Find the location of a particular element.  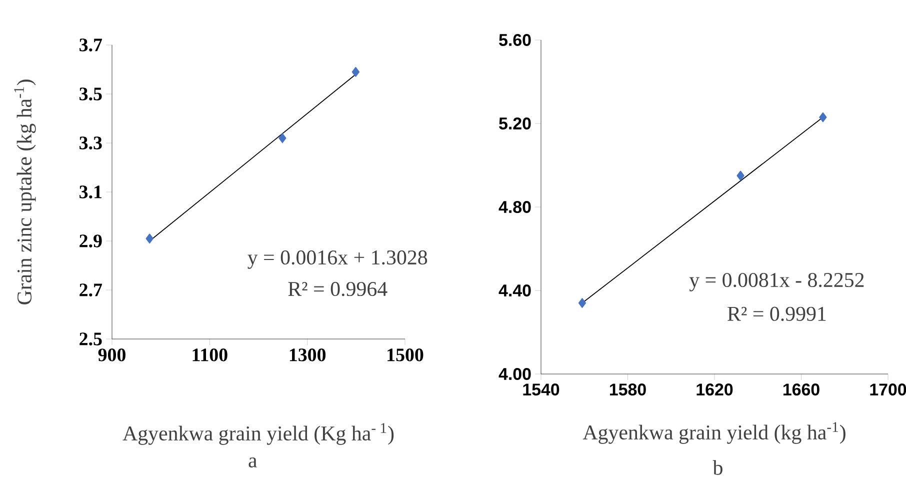

y-axis-title: Grain zinc uptake (kg ha$^{-1}$) is located at coordinates (25, 192).